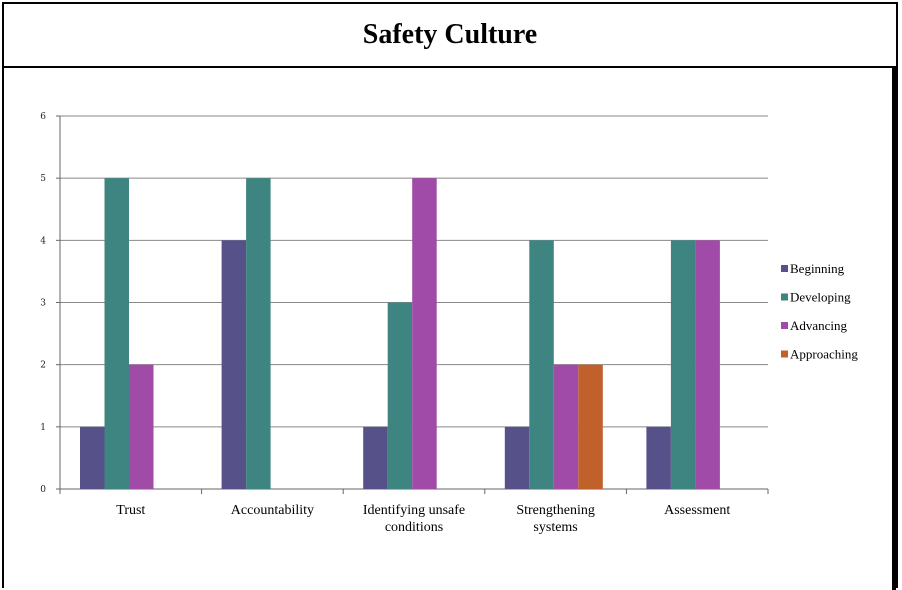 The width and height of the screenshot is (902, 590). What do you see at coordinates (43, 490) in the screenshot?
I see `y-tick-label: 0` at bounding box center [43, 490].